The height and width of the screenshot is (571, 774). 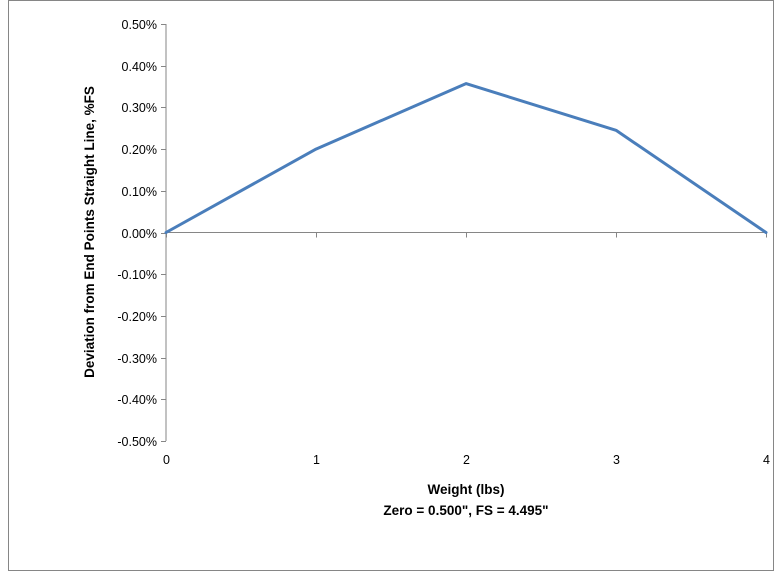 I want to click on x-tick-label: 3, so click(x=616, y=460).